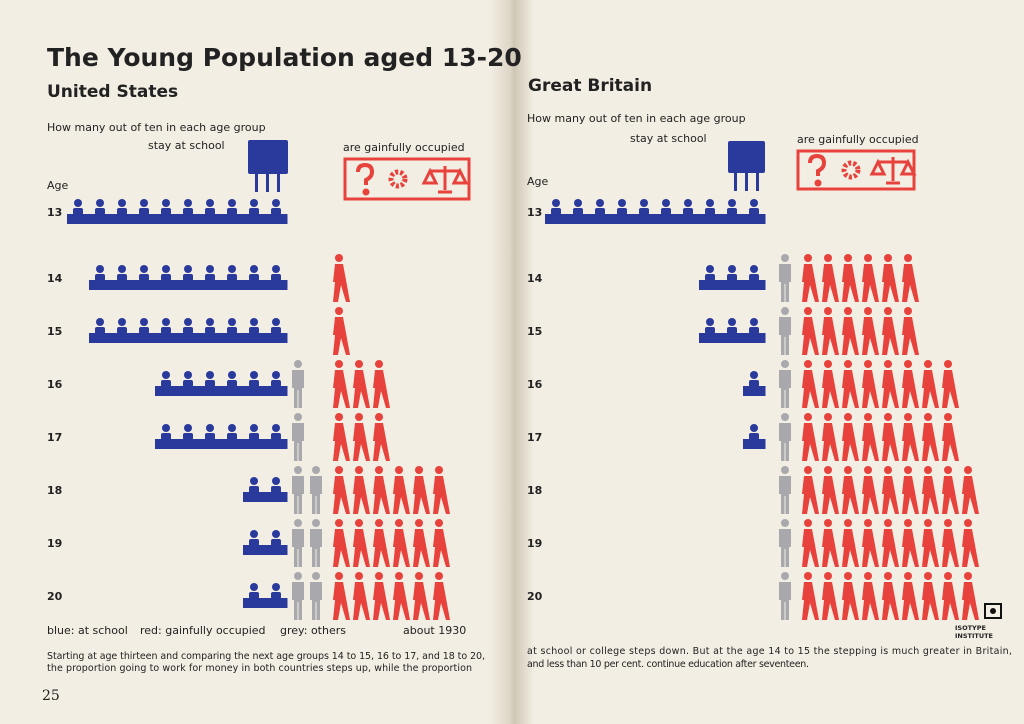  I want to click on school-label: stay at school, so click(668, 138).